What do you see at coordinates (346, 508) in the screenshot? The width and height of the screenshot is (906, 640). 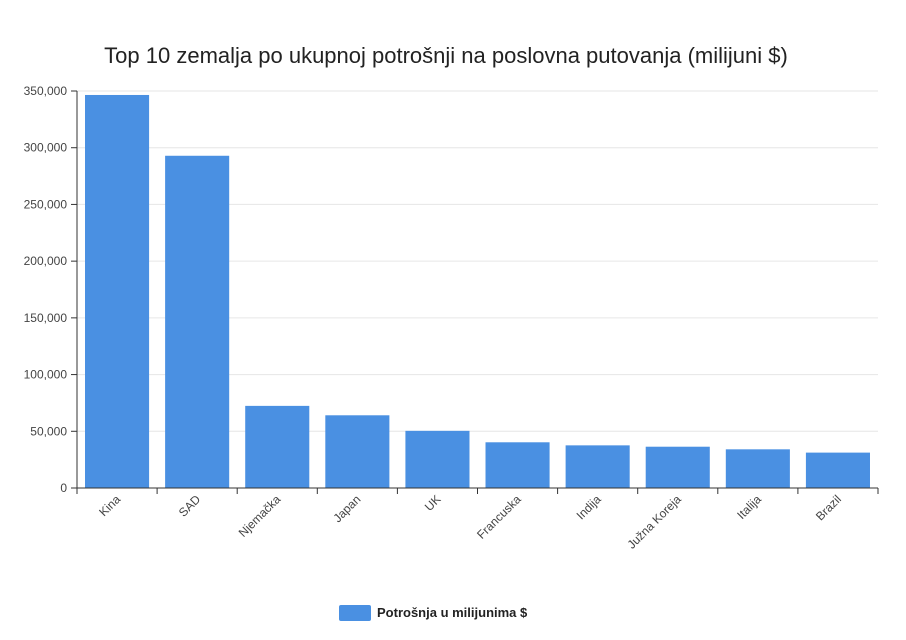 I see `x-tick-label: Japan` at bounding box center [346, 508].